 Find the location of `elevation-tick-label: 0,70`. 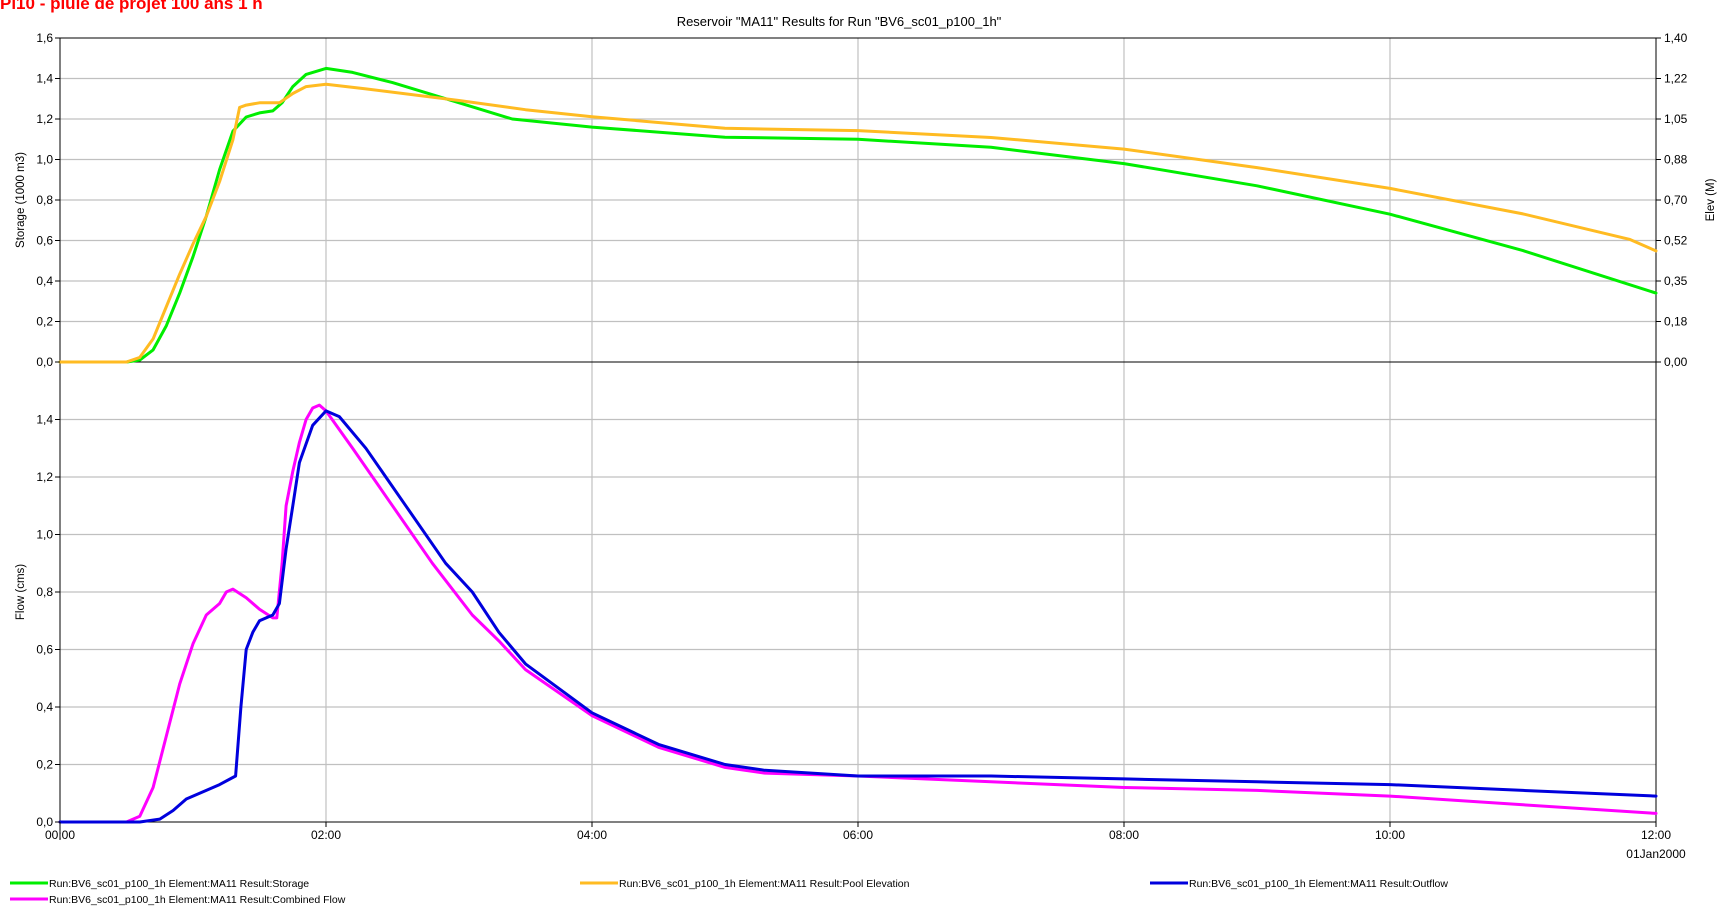

elevation-tick-label: 0,70 is located at coordinates (1676, 200).